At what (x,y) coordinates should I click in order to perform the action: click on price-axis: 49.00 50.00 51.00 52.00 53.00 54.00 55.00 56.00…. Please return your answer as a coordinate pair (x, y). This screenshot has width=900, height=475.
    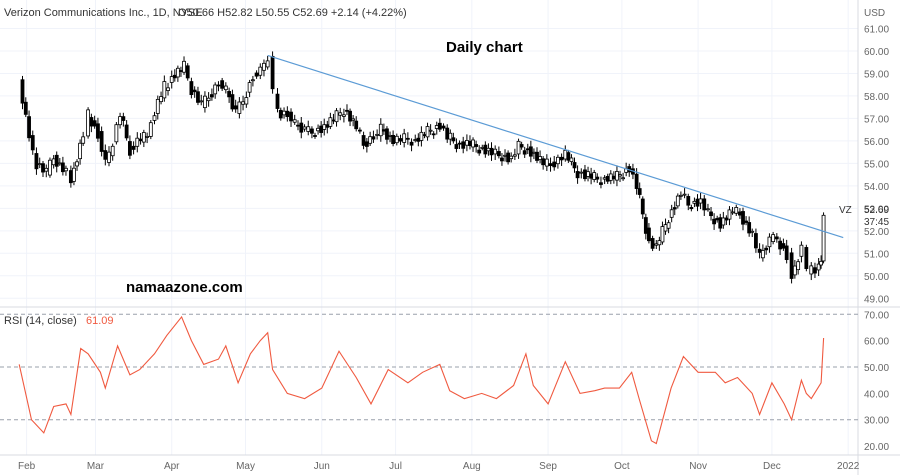
    Looking at the image, I should click on (876, 164).